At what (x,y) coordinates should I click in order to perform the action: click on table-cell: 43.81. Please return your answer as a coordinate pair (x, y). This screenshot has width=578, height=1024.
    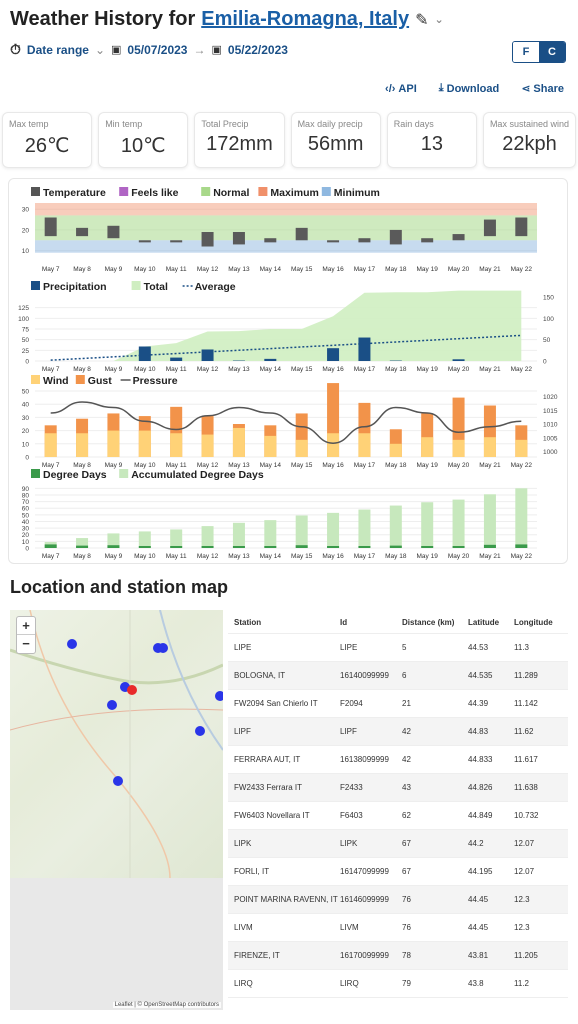
    Looking at the image, I should click on (478, 955).